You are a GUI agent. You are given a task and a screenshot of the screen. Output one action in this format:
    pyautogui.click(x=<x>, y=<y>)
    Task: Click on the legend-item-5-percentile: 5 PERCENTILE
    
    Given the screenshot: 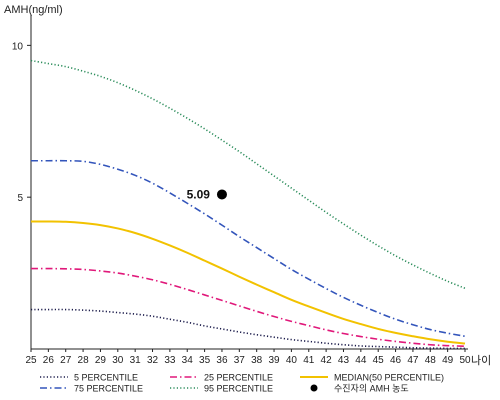 What is the action you would take?
    pyautogui.click(x=89, y=378)
    